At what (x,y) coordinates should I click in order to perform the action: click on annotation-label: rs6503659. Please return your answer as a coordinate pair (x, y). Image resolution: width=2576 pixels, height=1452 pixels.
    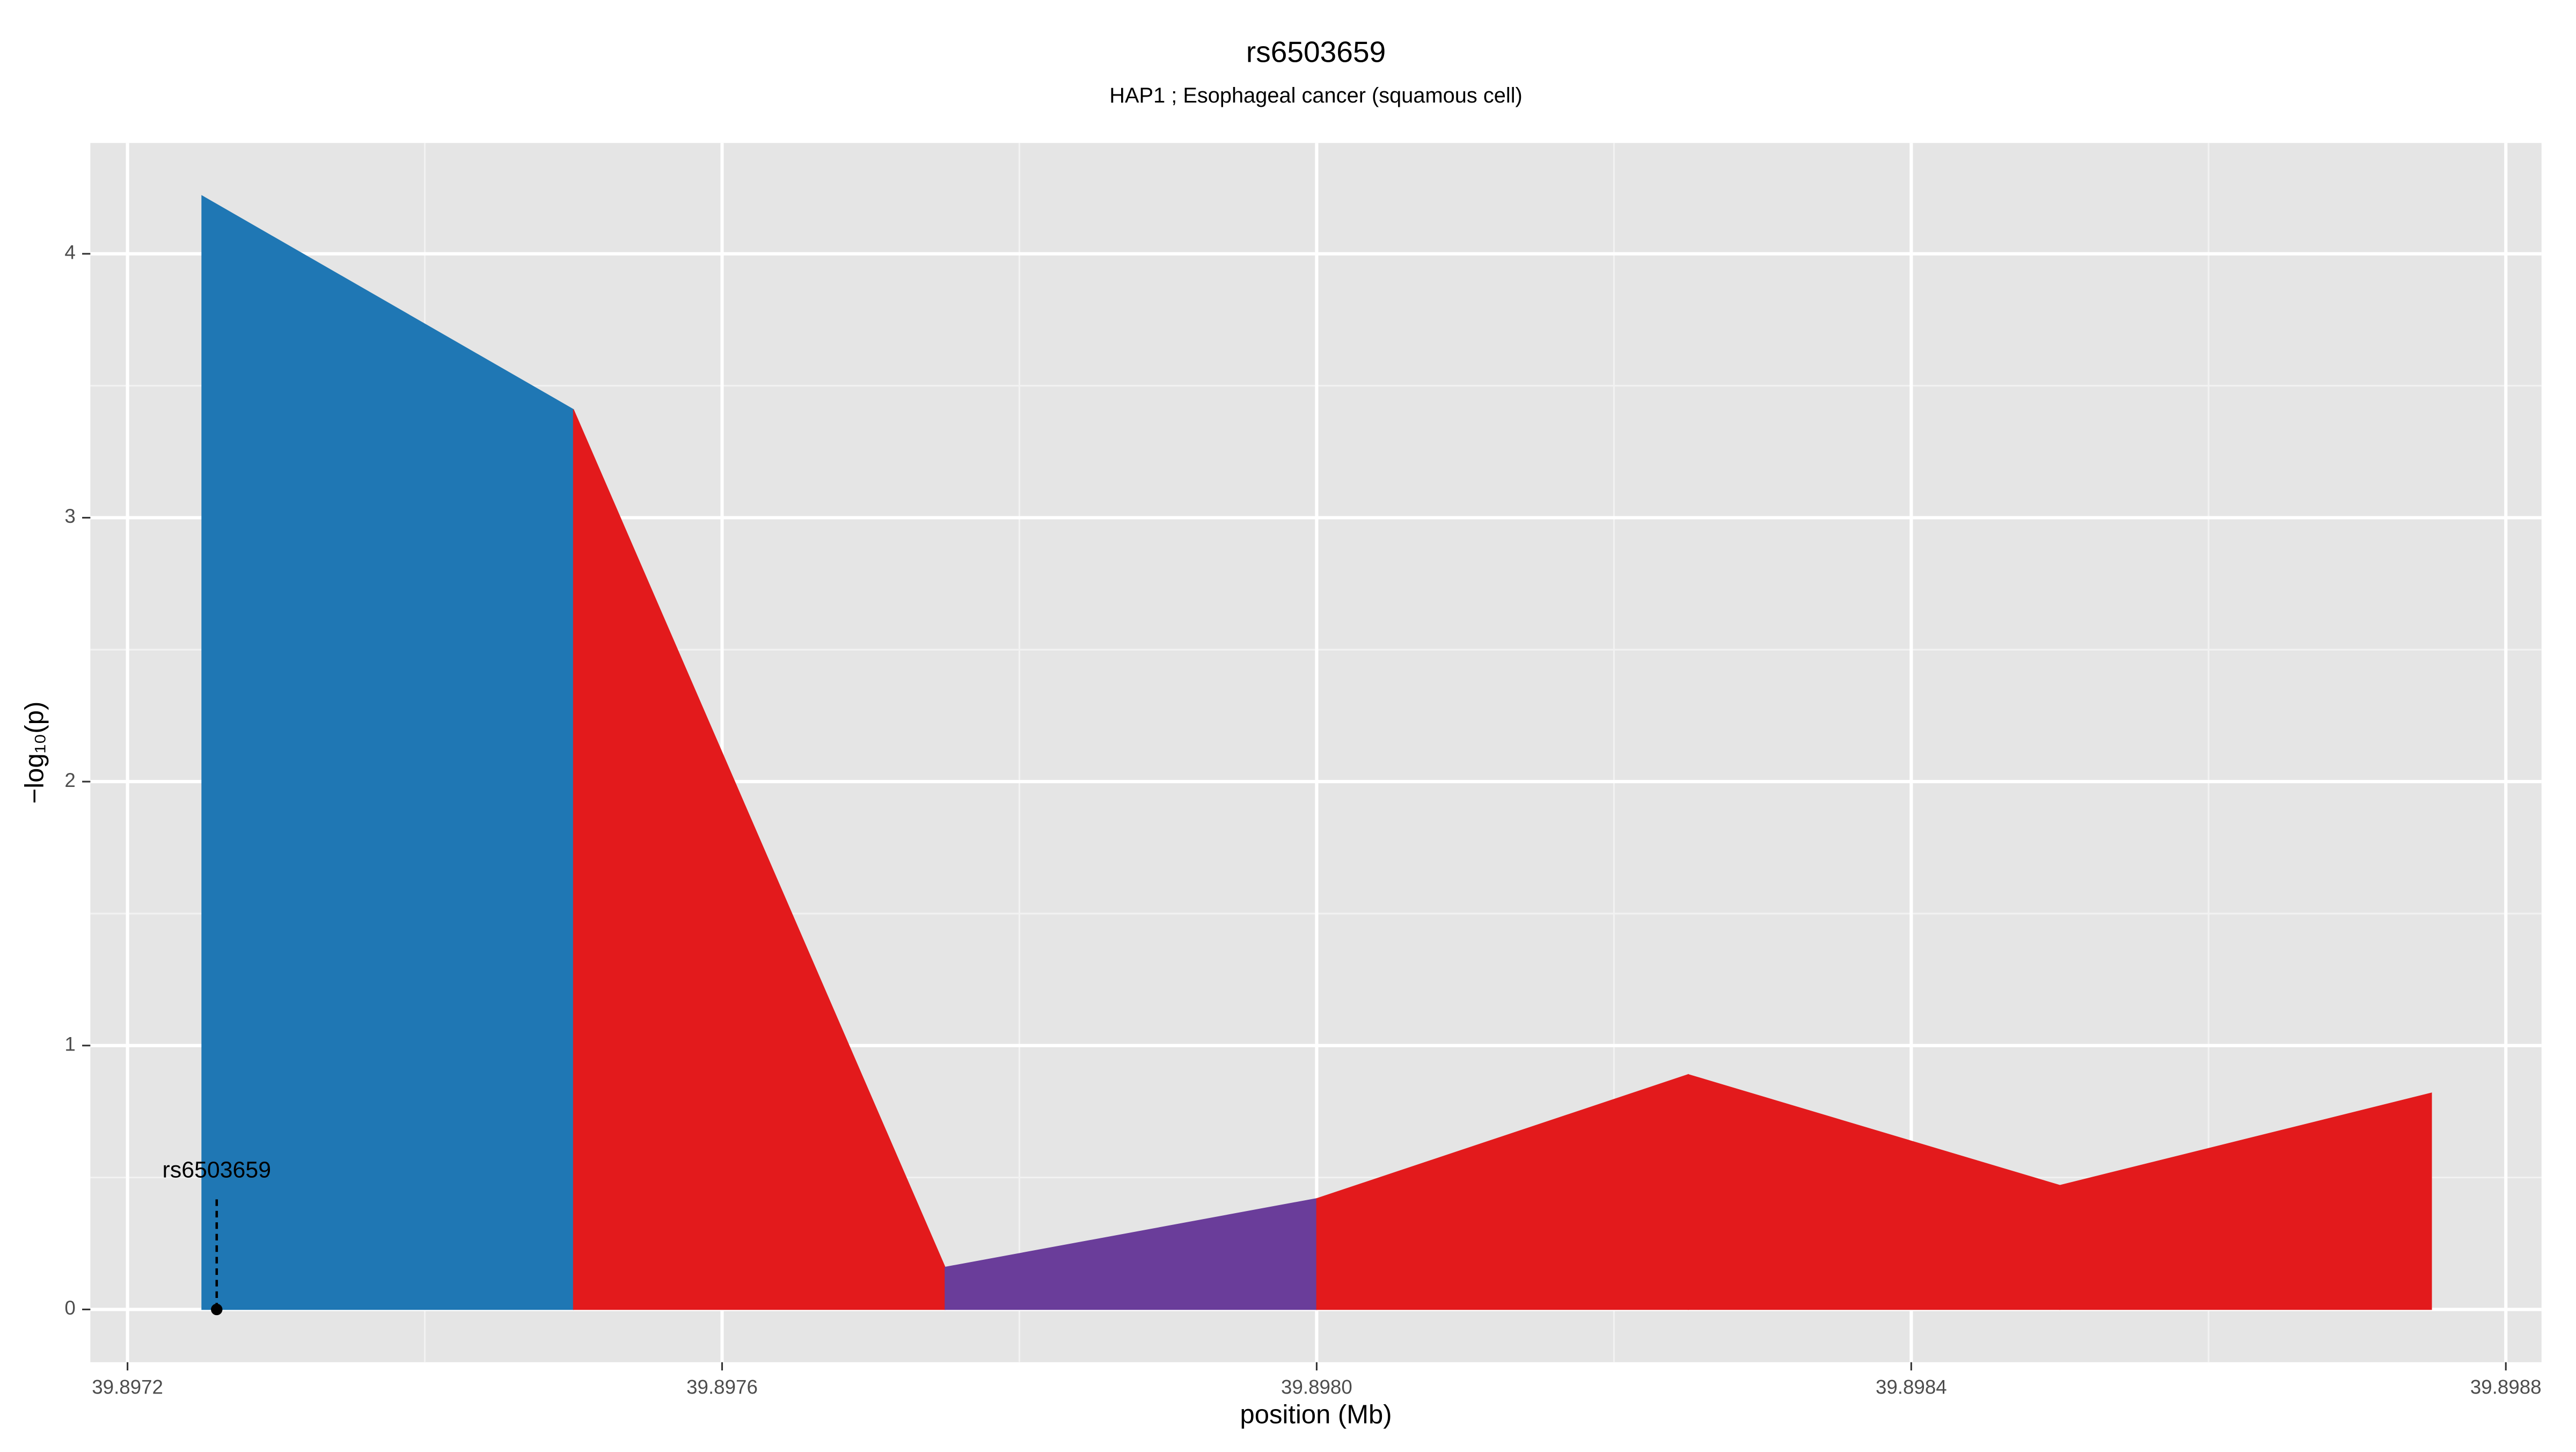
    Looking at the image, I should click on (217, 1170).